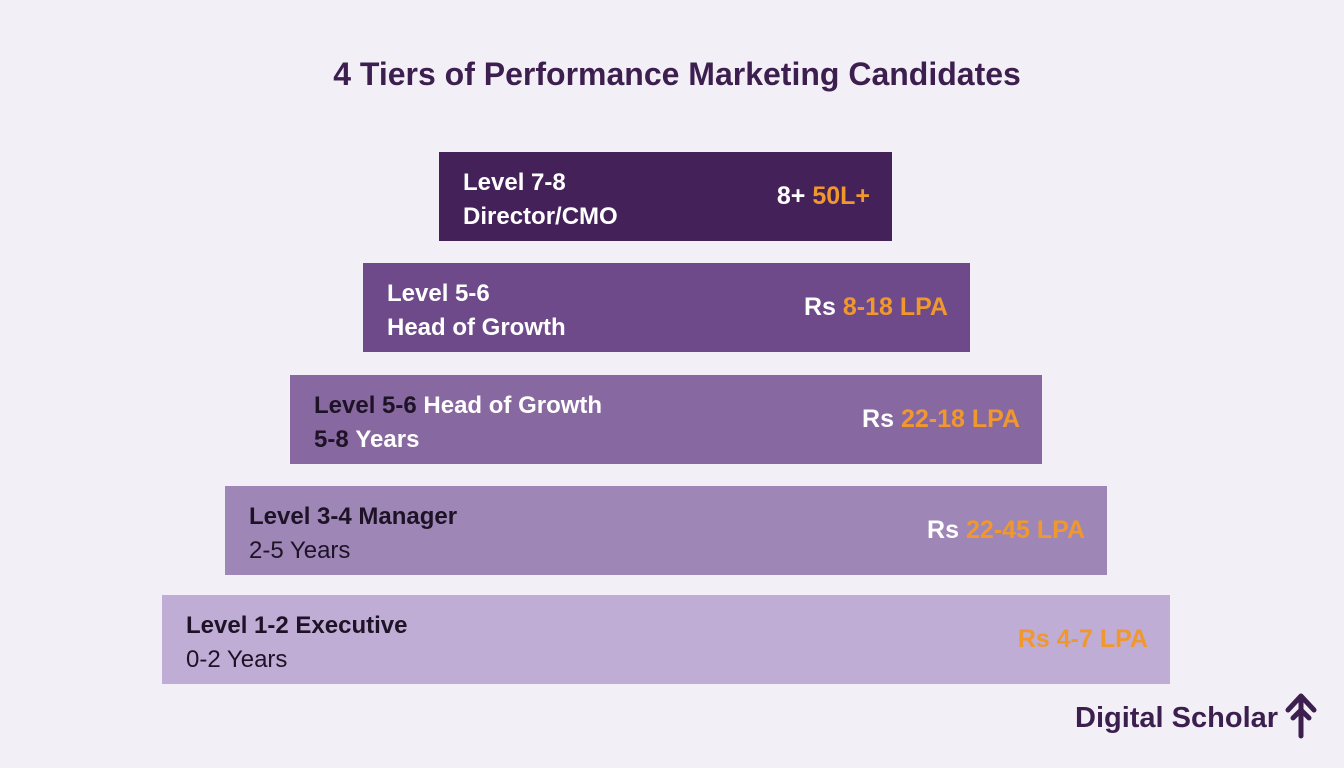 This screenshot has height=768, width=1344. I want to click on tier-years: 5-8, so click(331, 439).